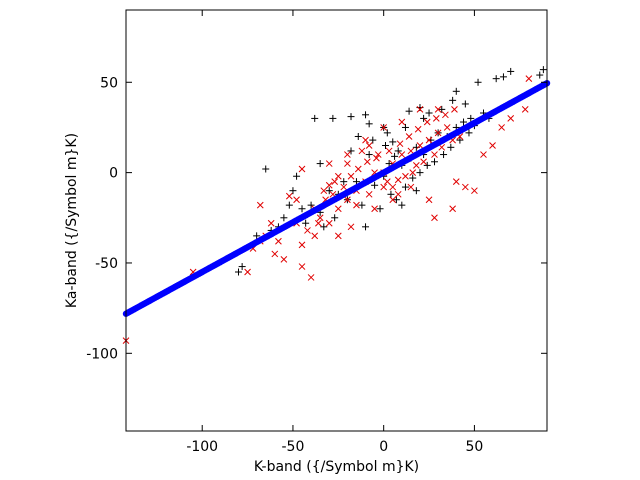 The width and height of the screenshot is (640, 480). Describe the element at coordinates (202, 447) in the screenshot. I see `x-tick-label: -100` at that location.